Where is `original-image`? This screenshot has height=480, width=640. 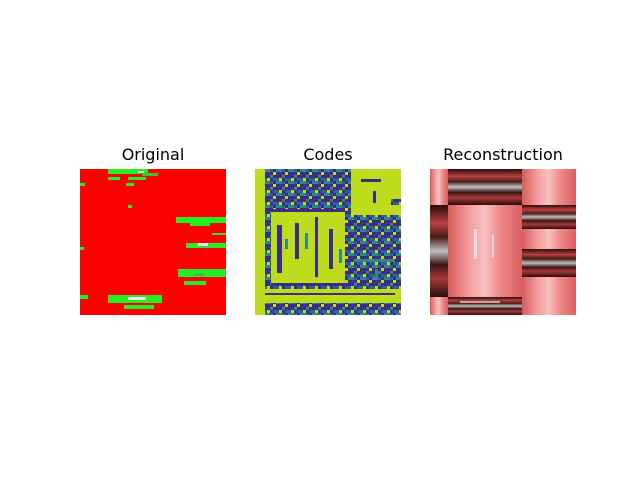 original-image is located at coordinates (153, 242).